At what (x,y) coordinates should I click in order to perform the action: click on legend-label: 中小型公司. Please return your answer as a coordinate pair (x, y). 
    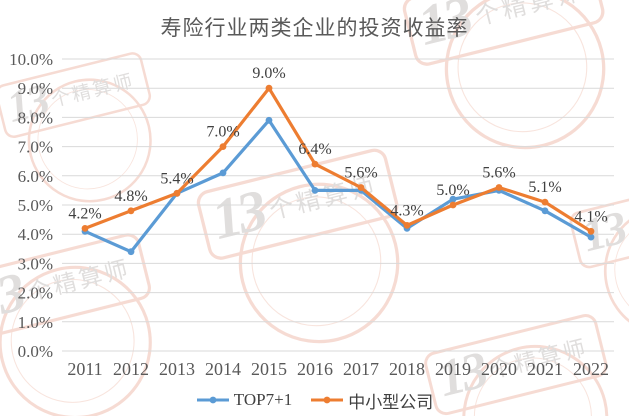
    Looking at the image, I should click on (391, 402).